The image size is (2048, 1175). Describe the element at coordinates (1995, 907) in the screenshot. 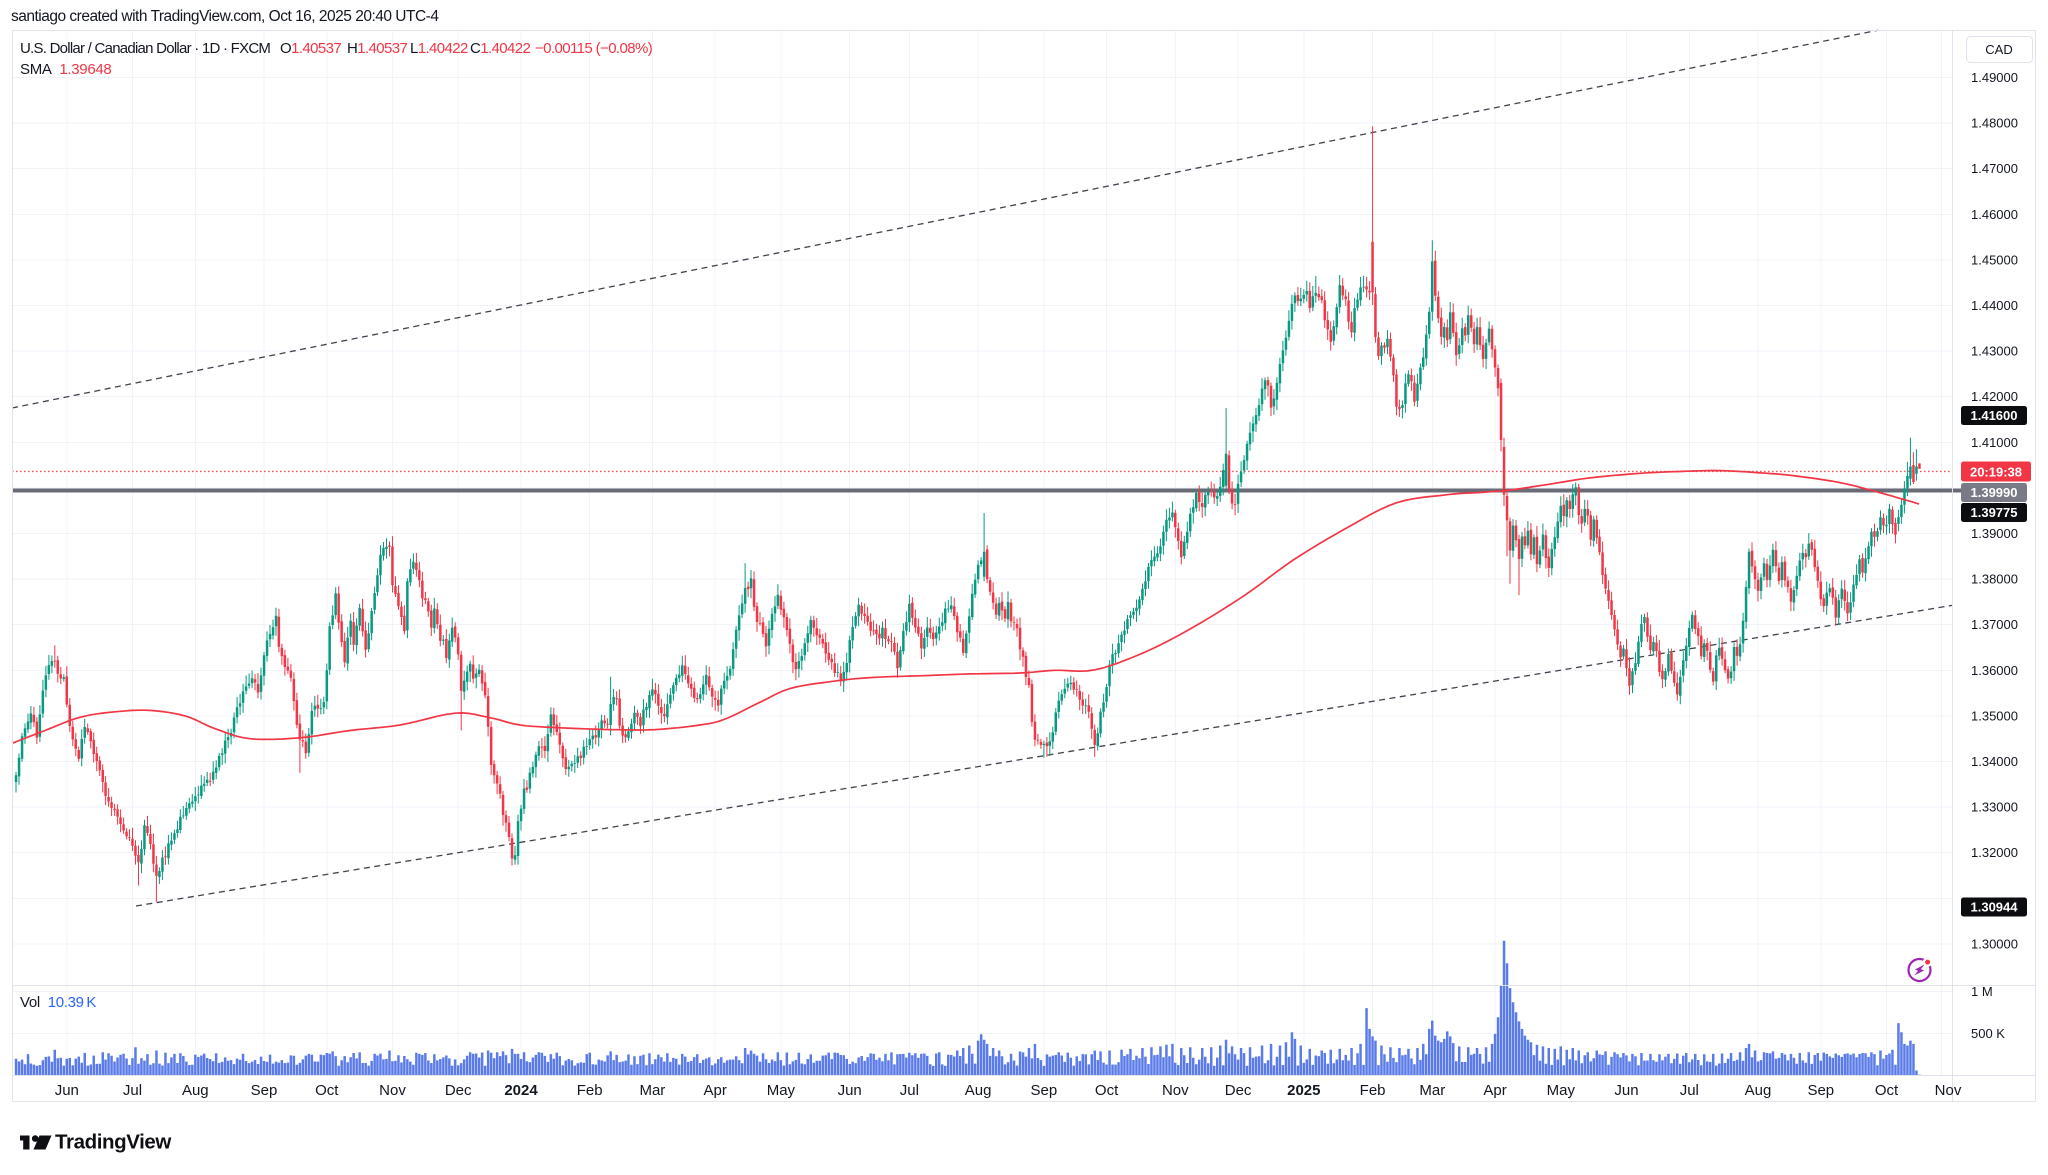

I see `svg-text: 1.30944` at that location.